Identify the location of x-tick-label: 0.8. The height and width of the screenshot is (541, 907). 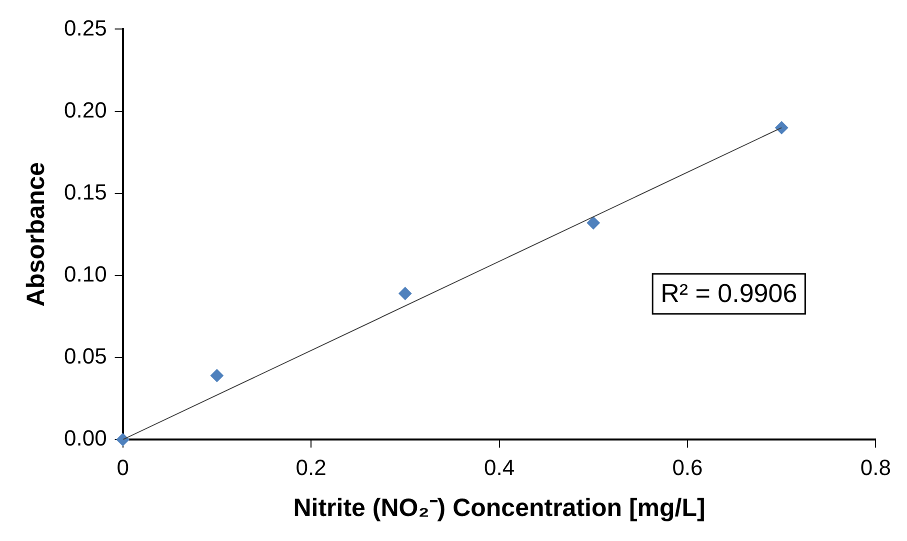
(876, 467).